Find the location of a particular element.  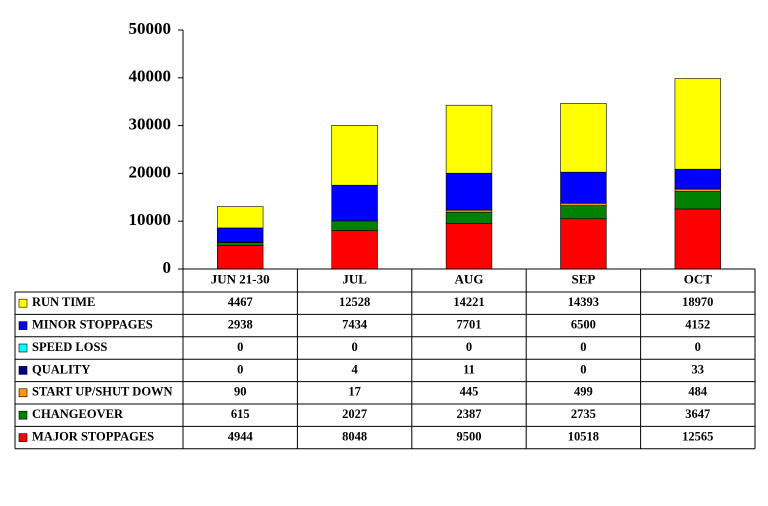

legend-label: CHANGEOVER is located at coordinates (78, 414).